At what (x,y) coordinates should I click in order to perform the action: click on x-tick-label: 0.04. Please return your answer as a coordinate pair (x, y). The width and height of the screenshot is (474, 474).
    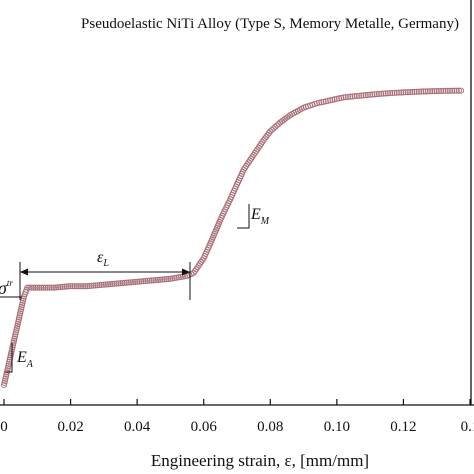
    Looking at the image, I should click on (137, 427).